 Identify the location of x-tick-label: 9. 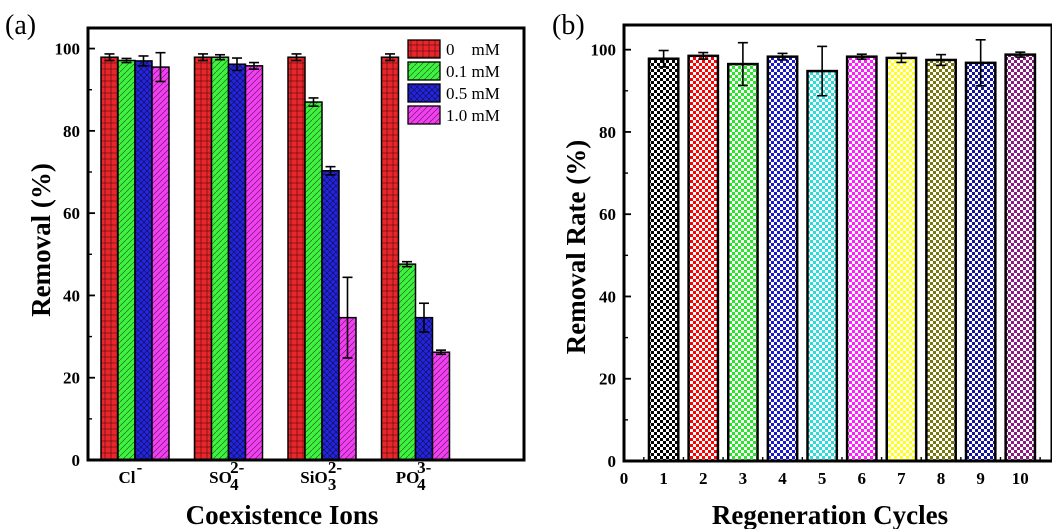
(980, 478).